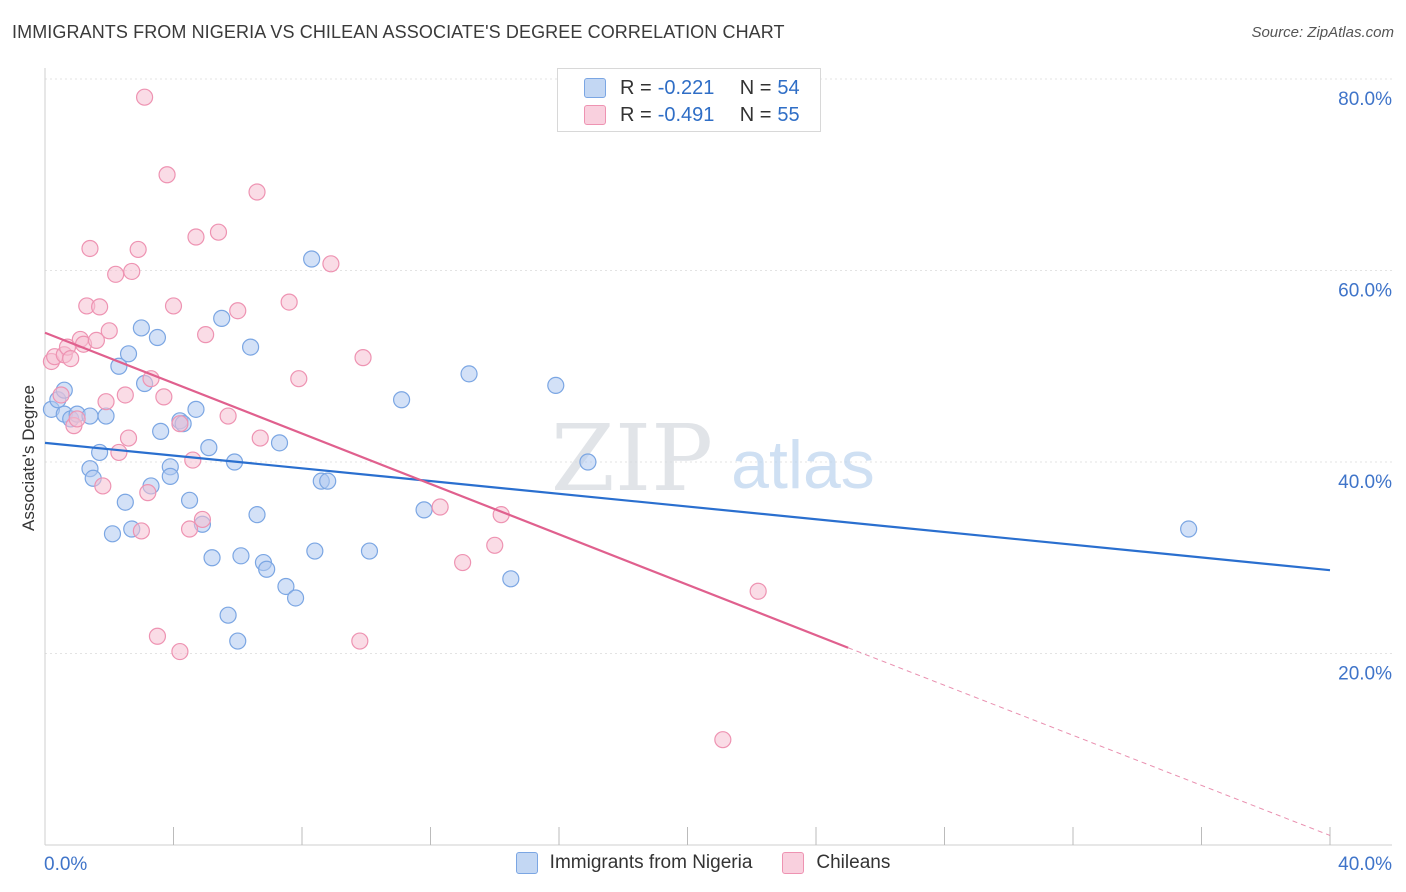  What do you see at coordinates (788, 87) in the screenshot?
I see `legend-n-value: 54` at bounding box center [788, 87].